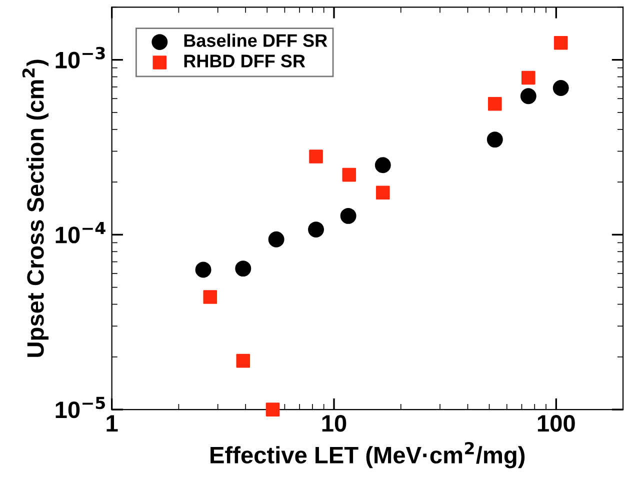 The height and width of the screenshot is (479, 639). What do you see at coordinates (367, 455) in the screenshot?
I see `x-axis-title: Effective LET (MeV·cm$^{2}$/mg)` at bounding box center [367, 455].